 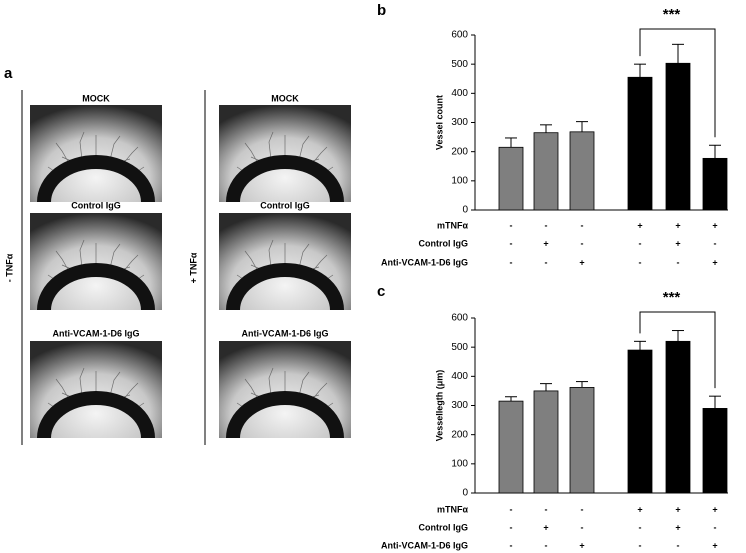 What do you see at coordinates (439, 406) in the screenshot?
I see `y-axis-label: Vessellegth (μm)` at bounding box center [439, 406].